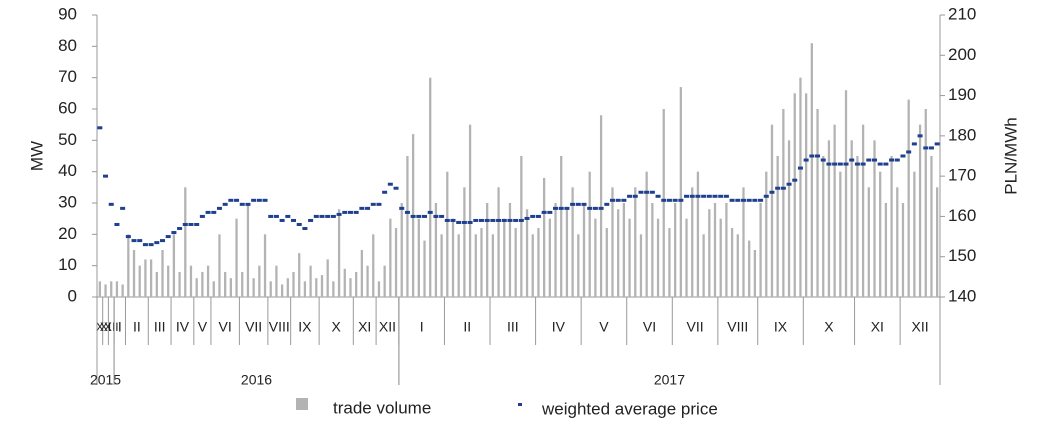 The image size is (1038, 423). Describe the element at coordinates (962, 13) in the screenshot. I see `y2-tick-label: 210` at that location.